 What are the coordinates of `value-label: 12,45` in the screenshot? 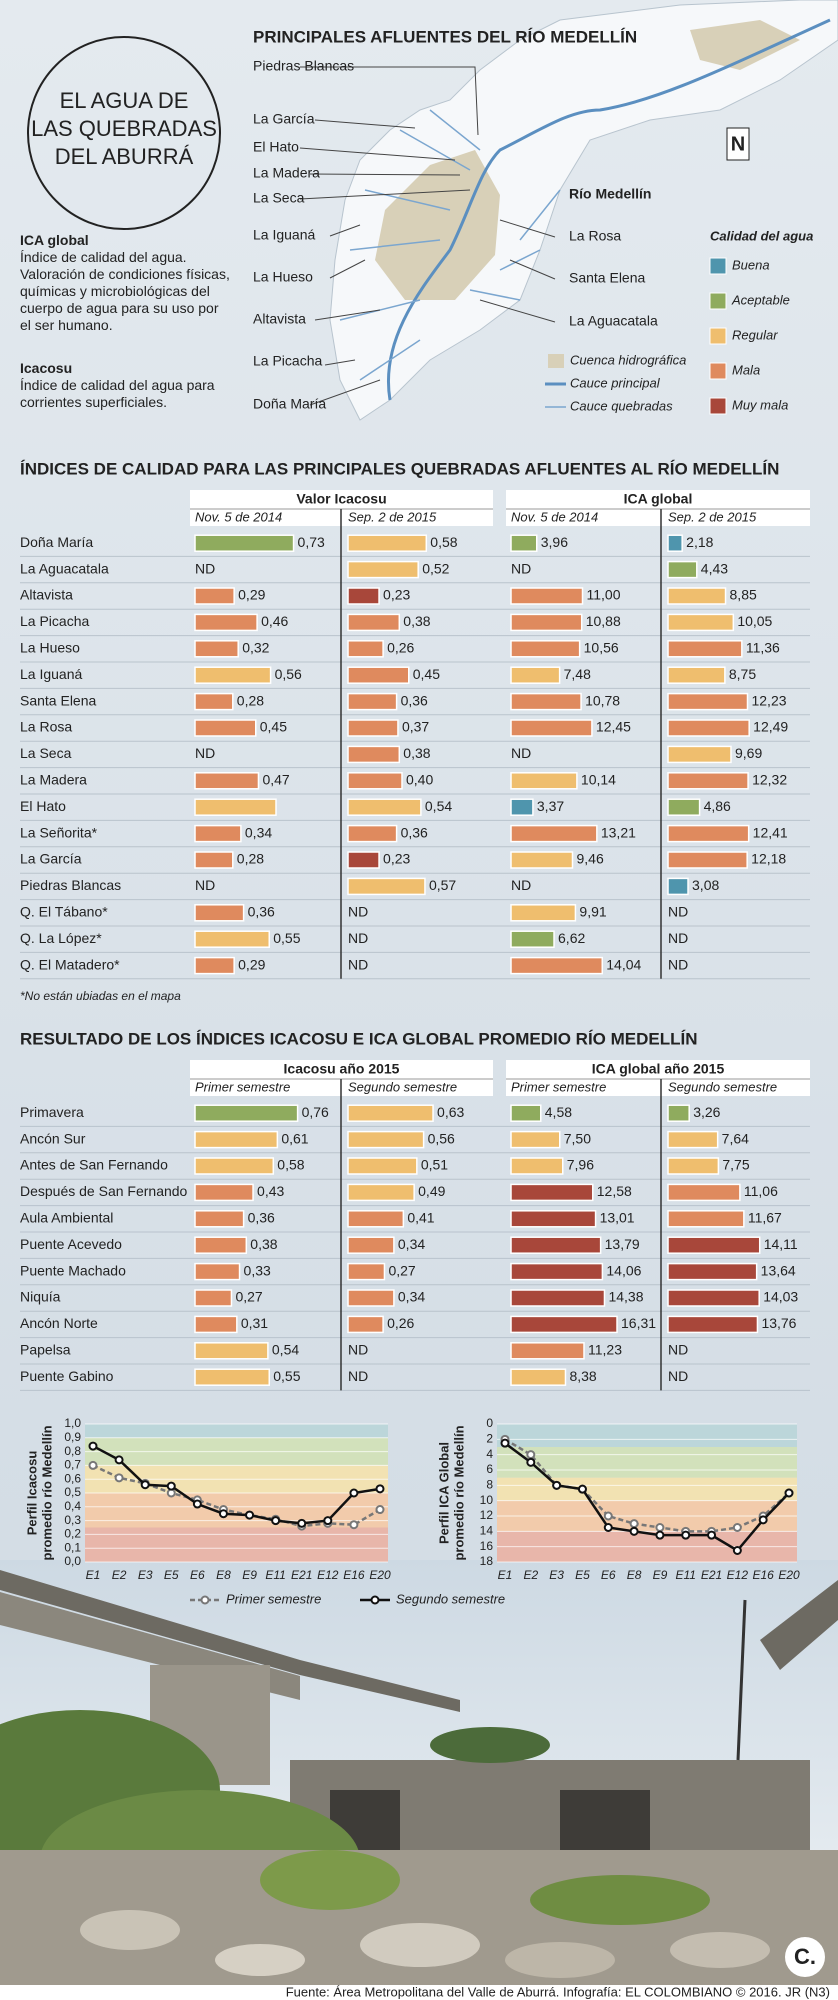 It's located at (613, 727).